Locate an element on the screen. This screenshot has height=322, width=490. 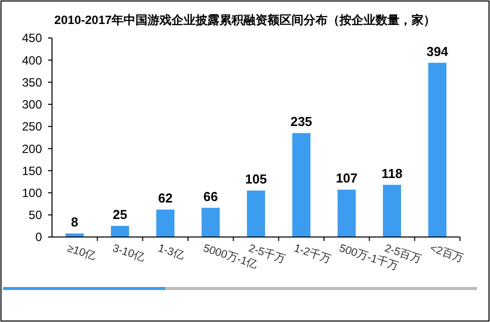
data-label: 66 is located at coordinates (210, 196).